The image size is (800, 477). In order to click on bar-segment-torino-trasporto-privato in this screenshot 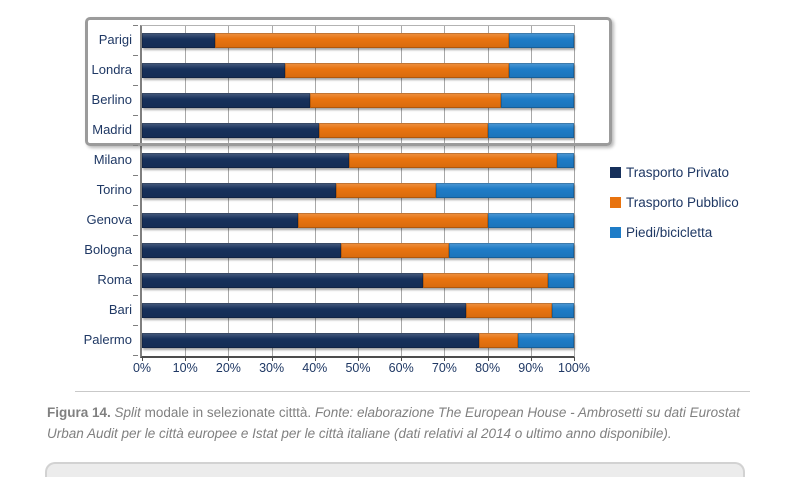, I will do `click(239, 190)`.